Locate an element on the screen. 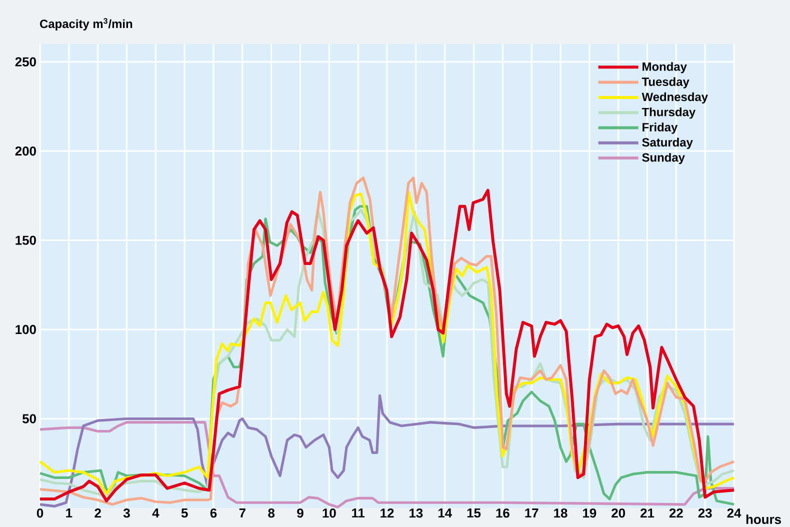 The image size is (790, 527). x-tick-label: 22 is located at coordinates (676, 513).